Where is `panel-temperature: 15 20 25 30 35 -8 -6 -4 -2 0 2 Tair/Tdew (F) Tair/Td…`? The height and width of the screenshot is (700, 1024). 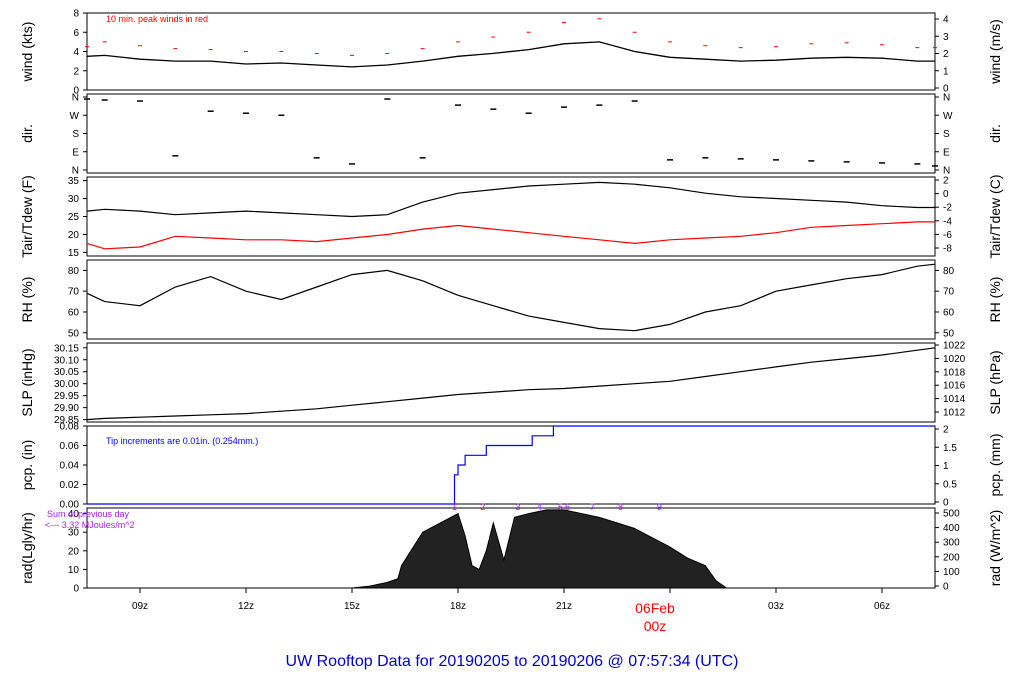 panel-temperature: 15 20 25 30 35 -8 -6 -4 -2 0 2 Tair/Tdew (F) Tair/Td… is located at coordinates (511, 216).